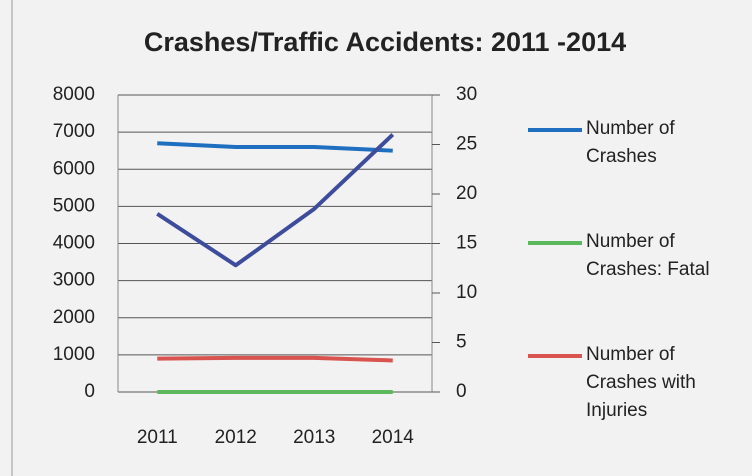 Image resolution: width=752 pixels, height=476 pixels. I want to click on y-tick-label: 3000, so click(74, 280).